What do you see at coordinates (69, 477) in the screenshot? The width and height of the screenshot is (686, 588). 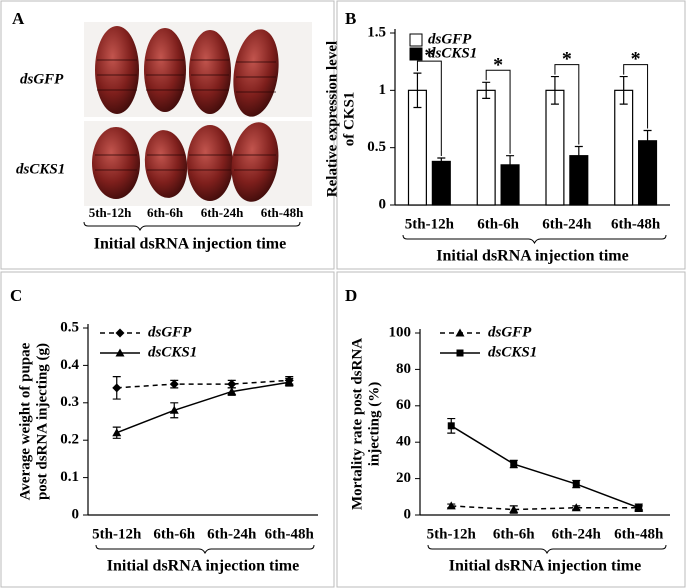 I see `y-tick-label: 0.1` at bounding box center [69, 477].